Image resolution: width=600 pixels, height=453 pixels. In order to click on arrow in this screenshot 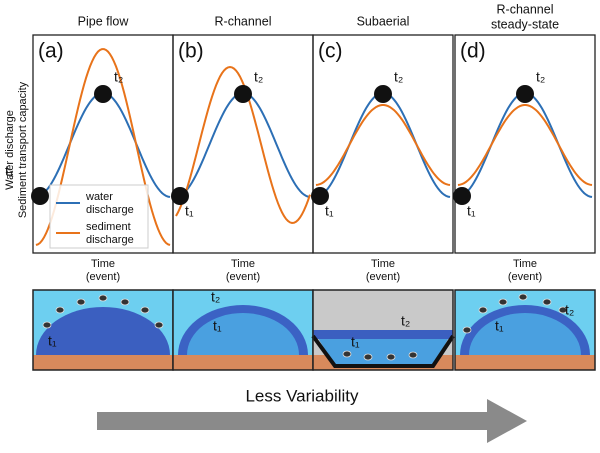, I will do `click(312, 421)`.